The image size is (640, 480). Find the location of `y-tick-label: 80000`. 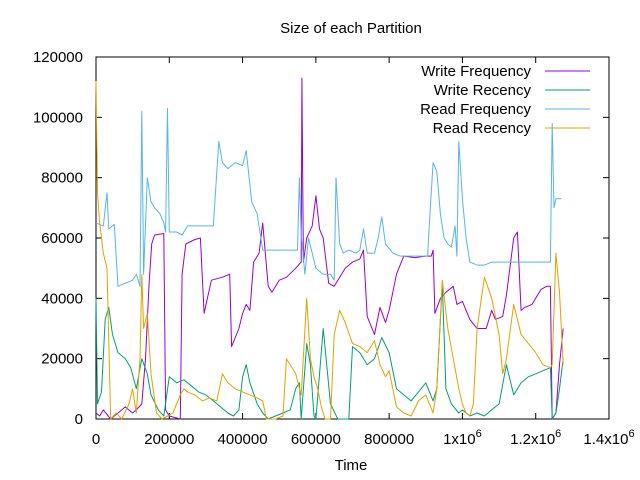

y-tick-label: 80000 is located at coordinates (62, 178).